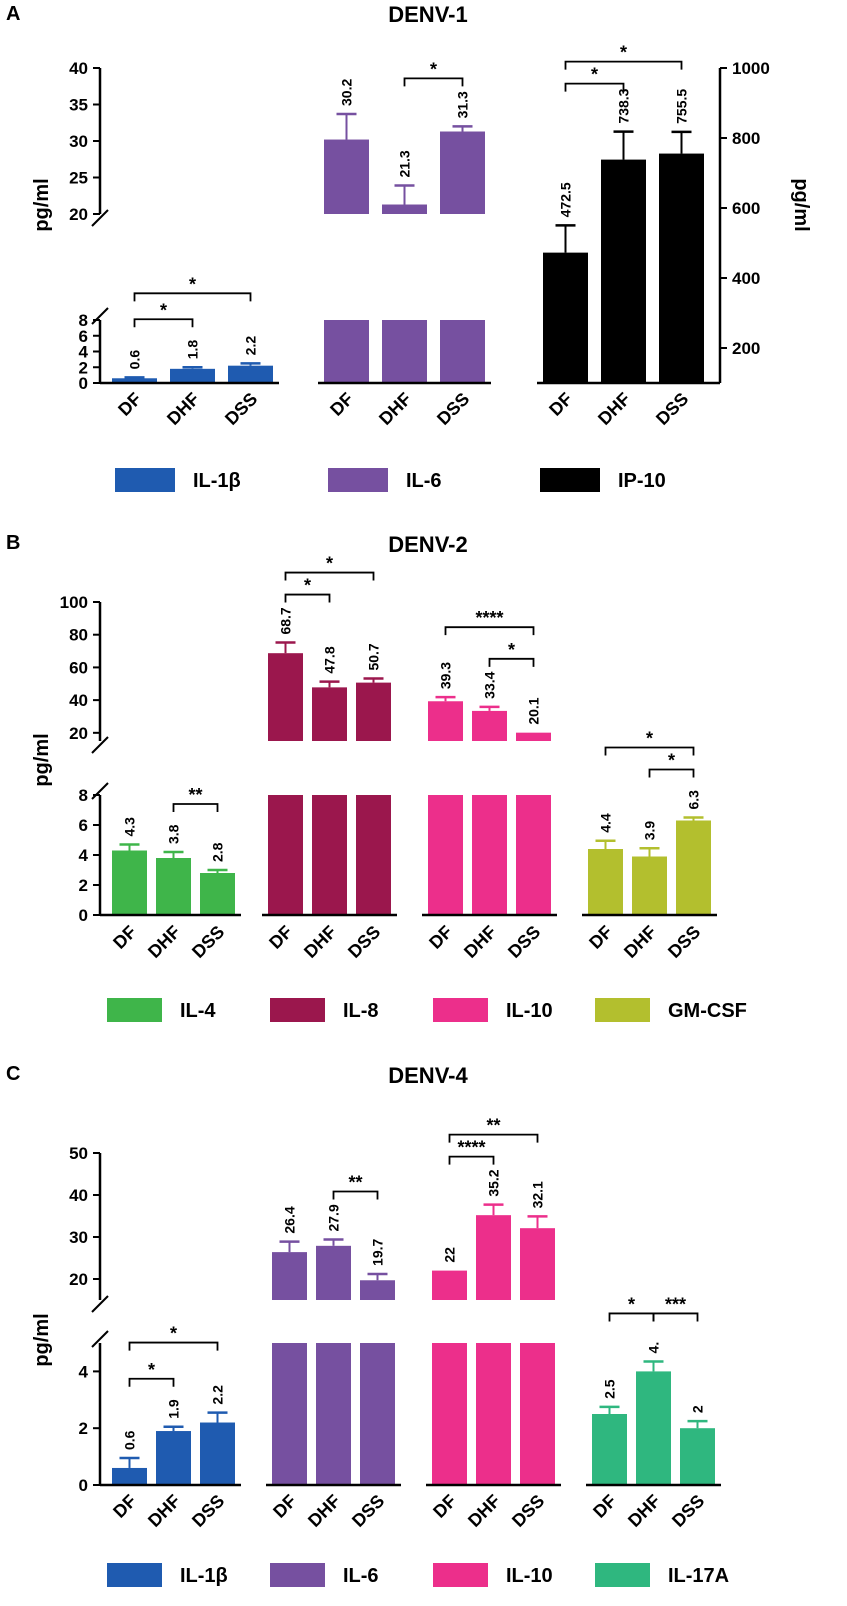  Describe the element at coordinates (493, 1126) in the screenshot. I see `significance-label: **` at that location.